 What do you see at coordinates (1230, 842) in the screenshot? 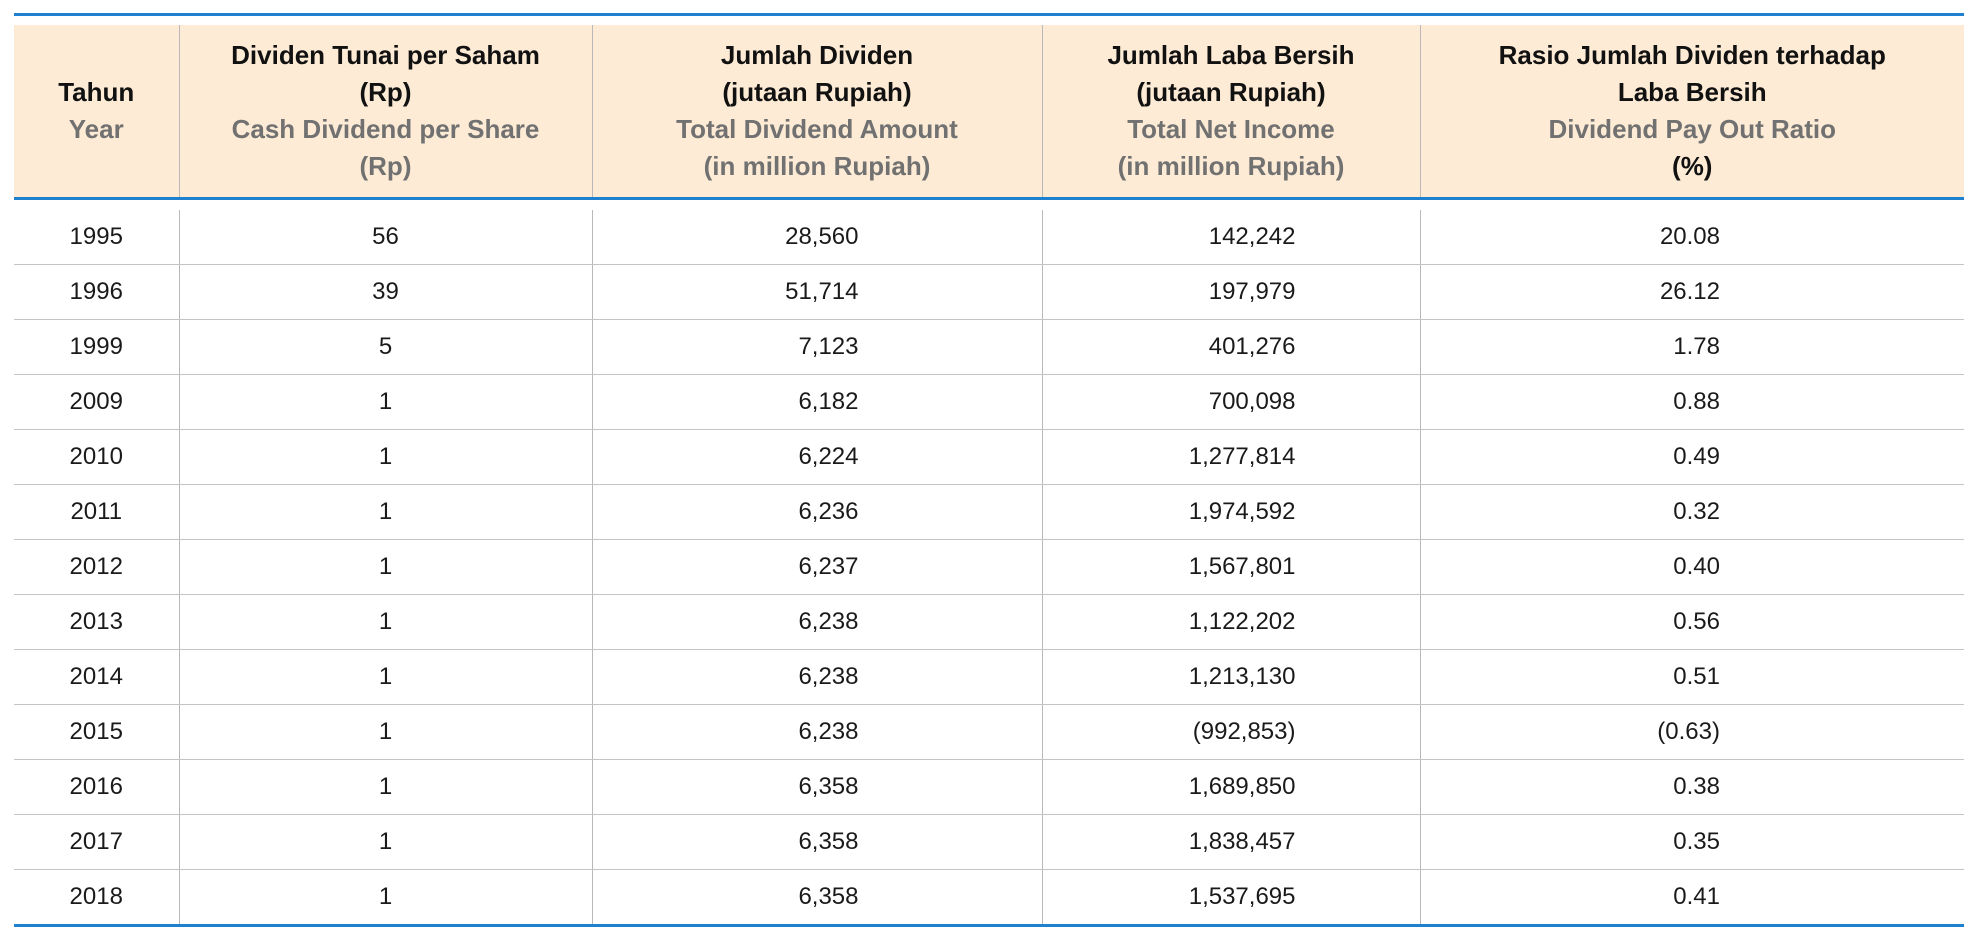
I see `cell-net-income: 1,838,457` at bounding box center [1230, 842].